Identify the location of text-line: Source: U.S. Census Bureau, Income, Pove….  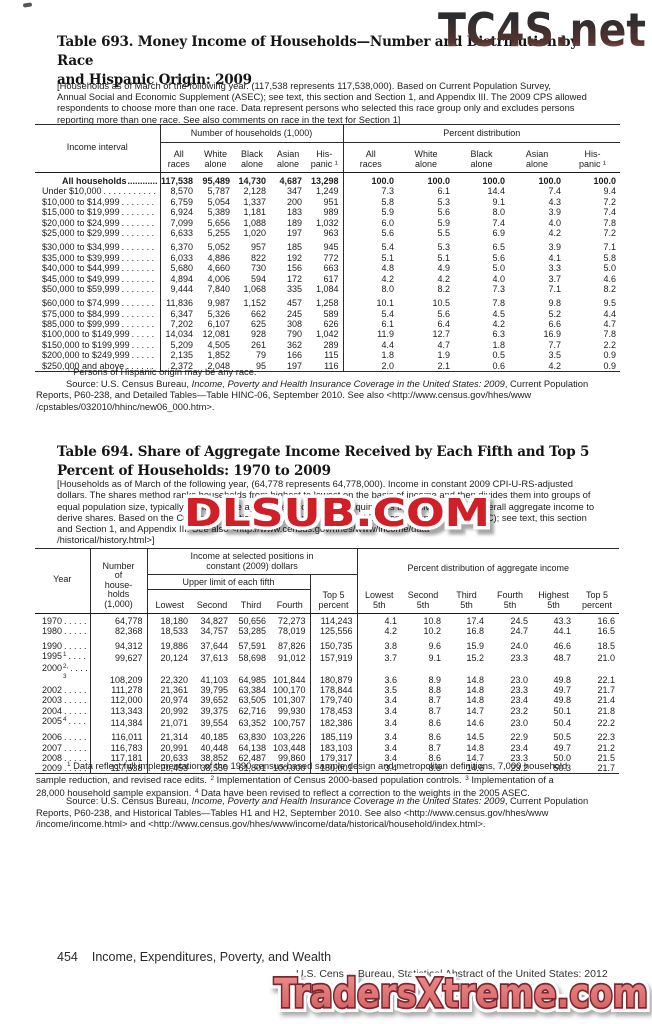
(327, 383).